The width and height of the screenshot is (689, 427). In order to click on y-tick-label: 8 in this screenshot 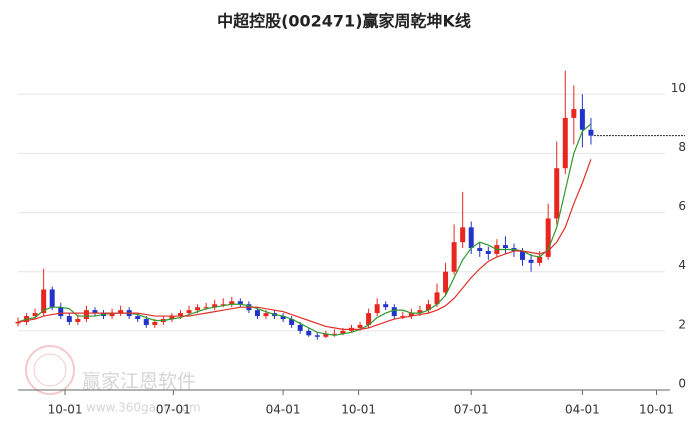, I will do `click(682, 147)`.